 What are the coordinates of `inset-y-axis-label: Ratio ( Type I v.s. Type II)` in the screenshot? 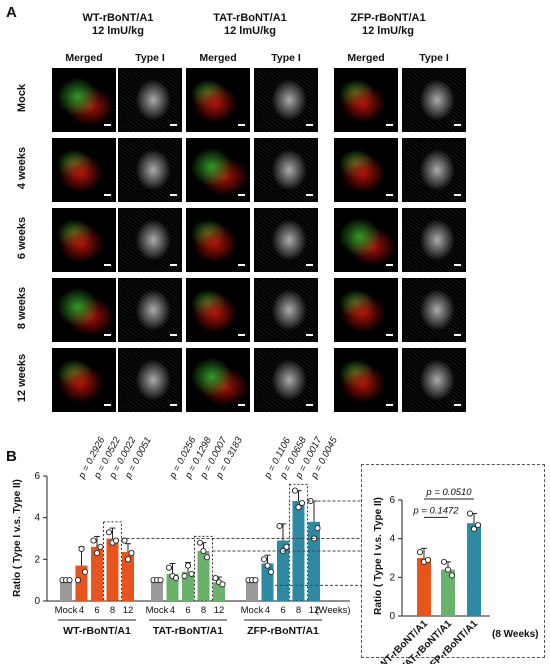 It's located at (378, 556).